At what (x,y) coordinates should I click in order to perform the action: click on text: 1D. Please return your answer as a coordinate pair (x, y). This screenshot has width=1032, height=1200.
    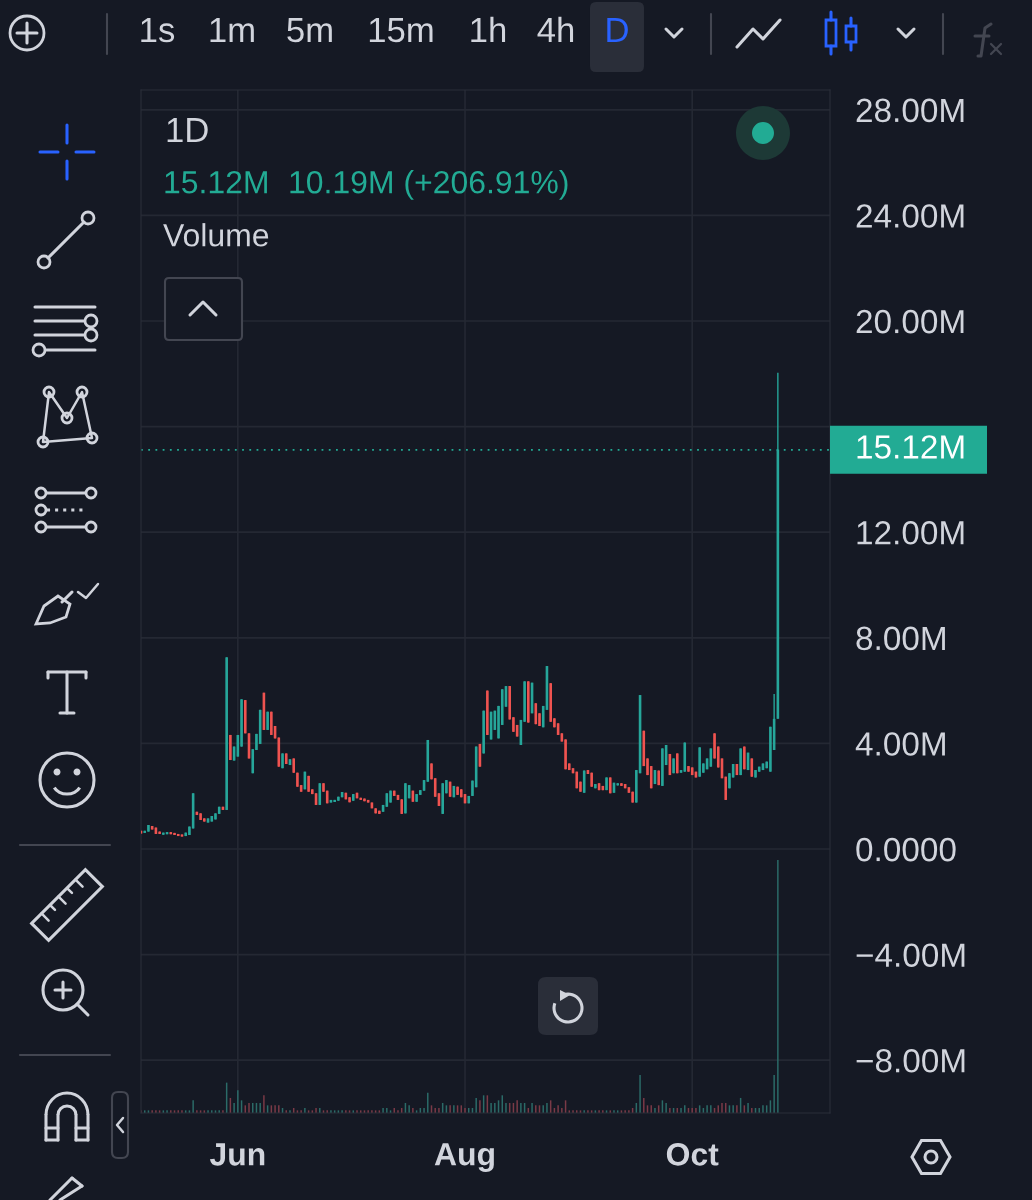
    Looking at the image, I should click on (187, 130).